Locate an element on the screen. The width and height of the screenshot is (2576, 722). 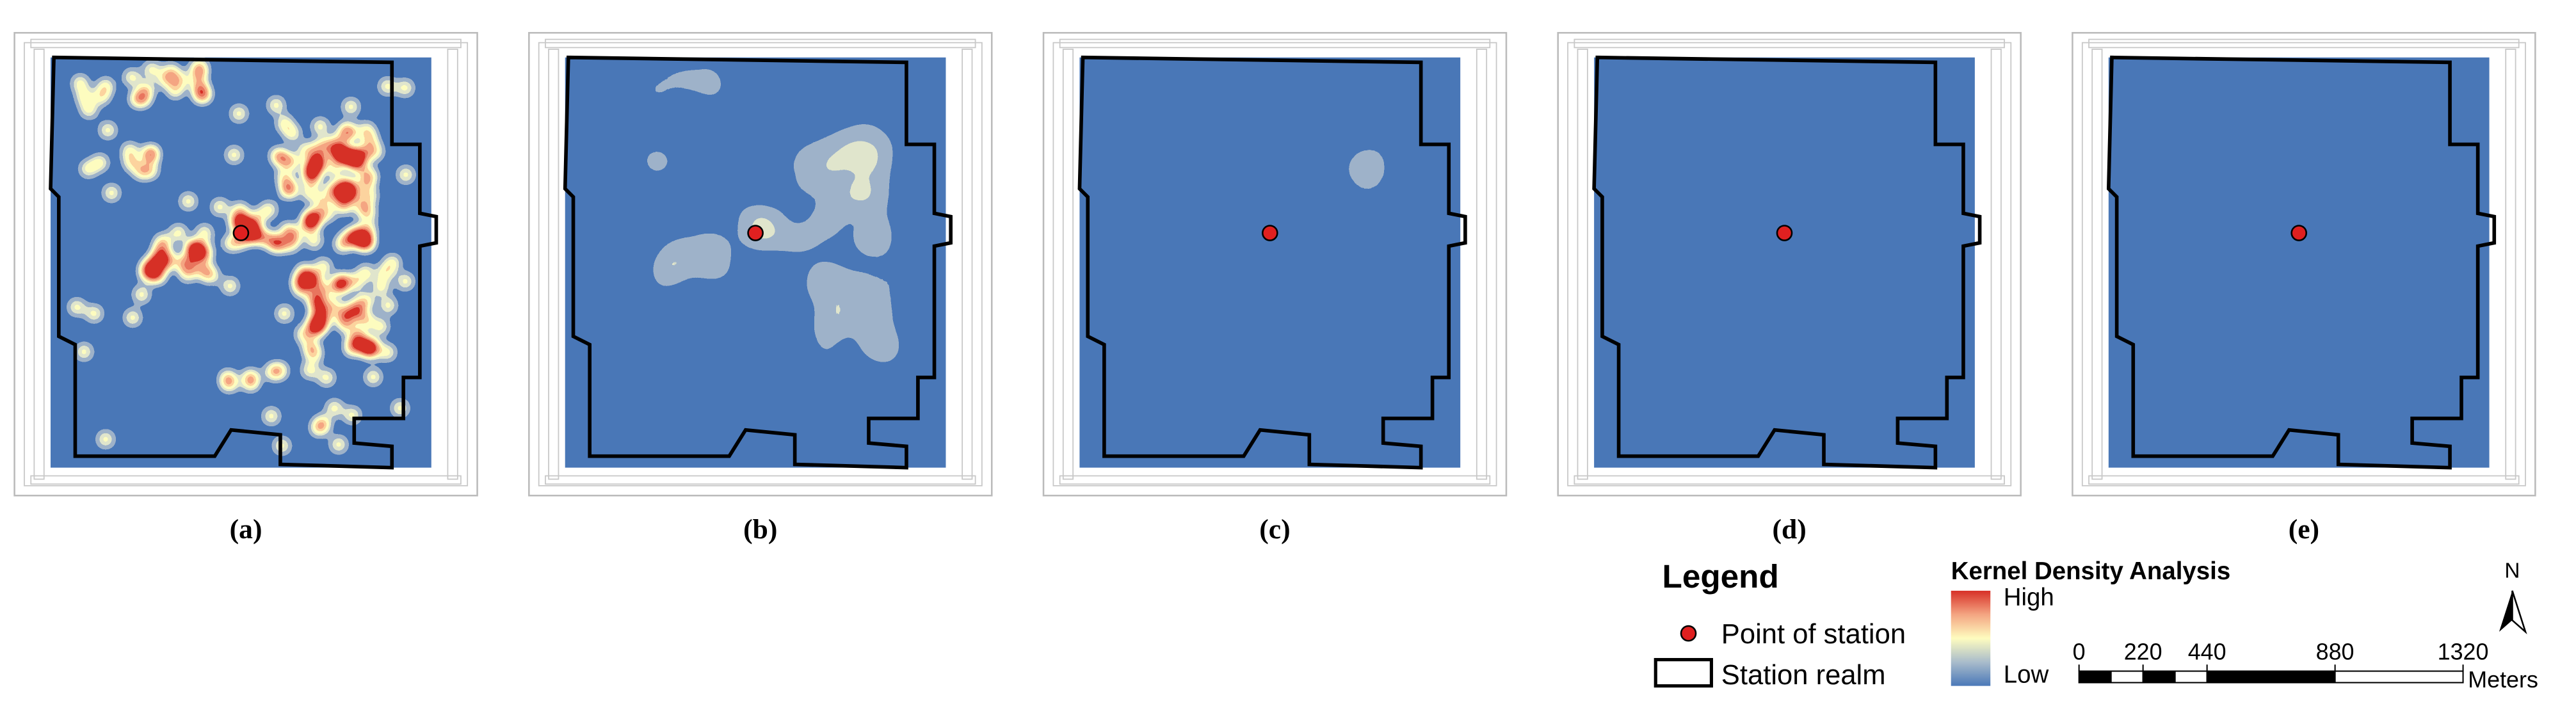
realm-symbol is located at coordinates (1683, 673).